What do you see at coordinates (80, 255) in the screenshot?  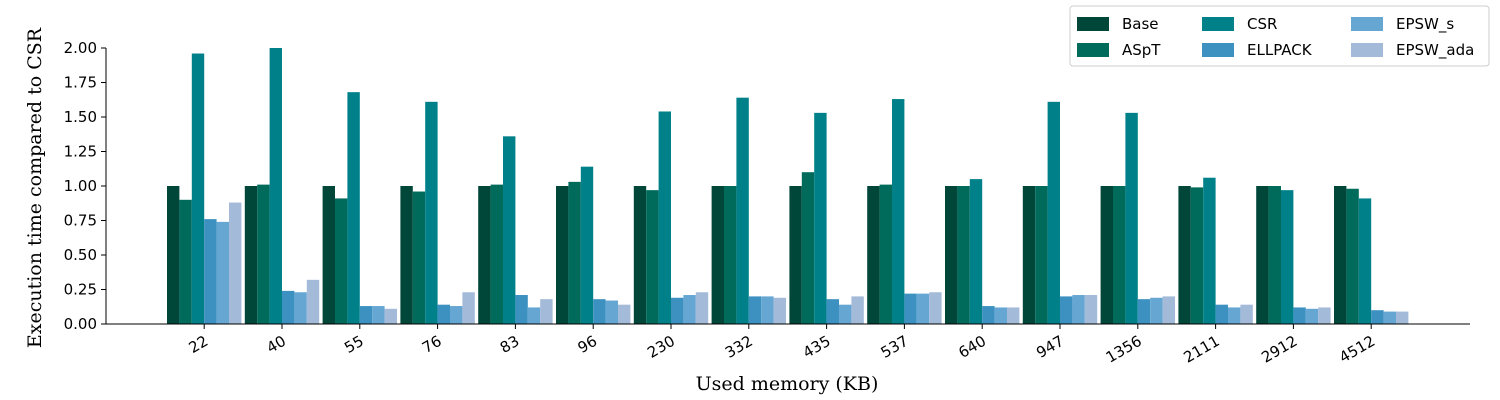 I see `y-tick-label: 0.50` at bounding box center [80, 255].